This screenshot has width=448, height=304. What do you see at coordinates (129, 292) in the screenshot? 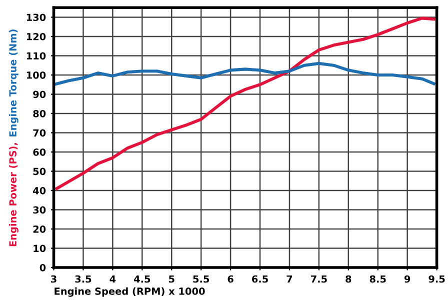
I see `x-axis-title: Engine Speed (RPM) x 1000` at bounding box center [129, 292].